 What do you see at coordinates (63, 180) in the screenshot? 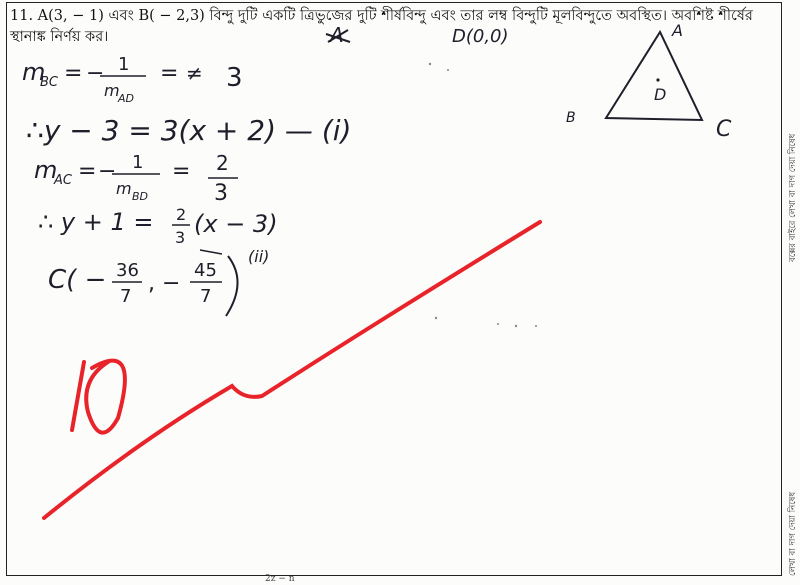
I see `svg-text: AC` at bounding box center [63, 180].